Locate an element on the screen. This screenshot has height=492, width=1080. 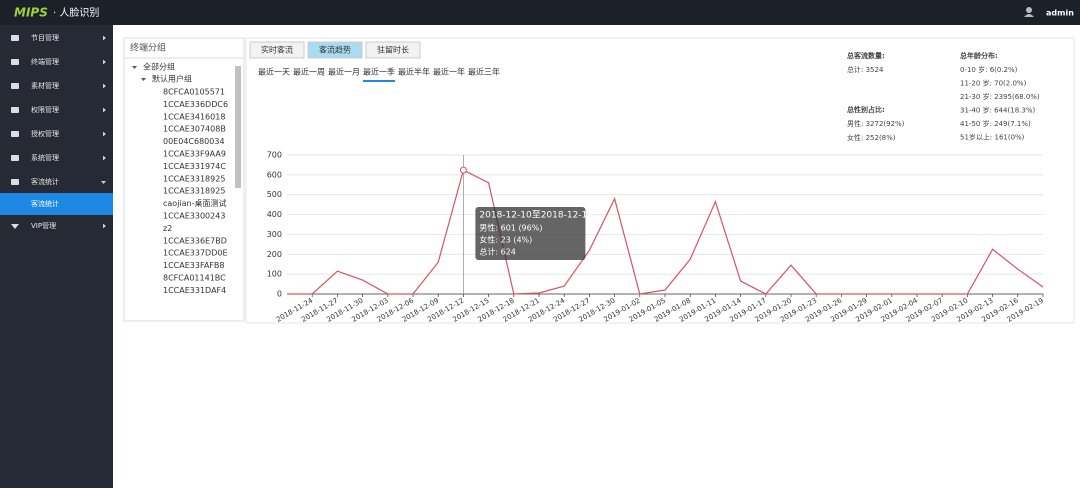
device-item: 1CCAE33FAFB8 is located at coordinates (194, 265).